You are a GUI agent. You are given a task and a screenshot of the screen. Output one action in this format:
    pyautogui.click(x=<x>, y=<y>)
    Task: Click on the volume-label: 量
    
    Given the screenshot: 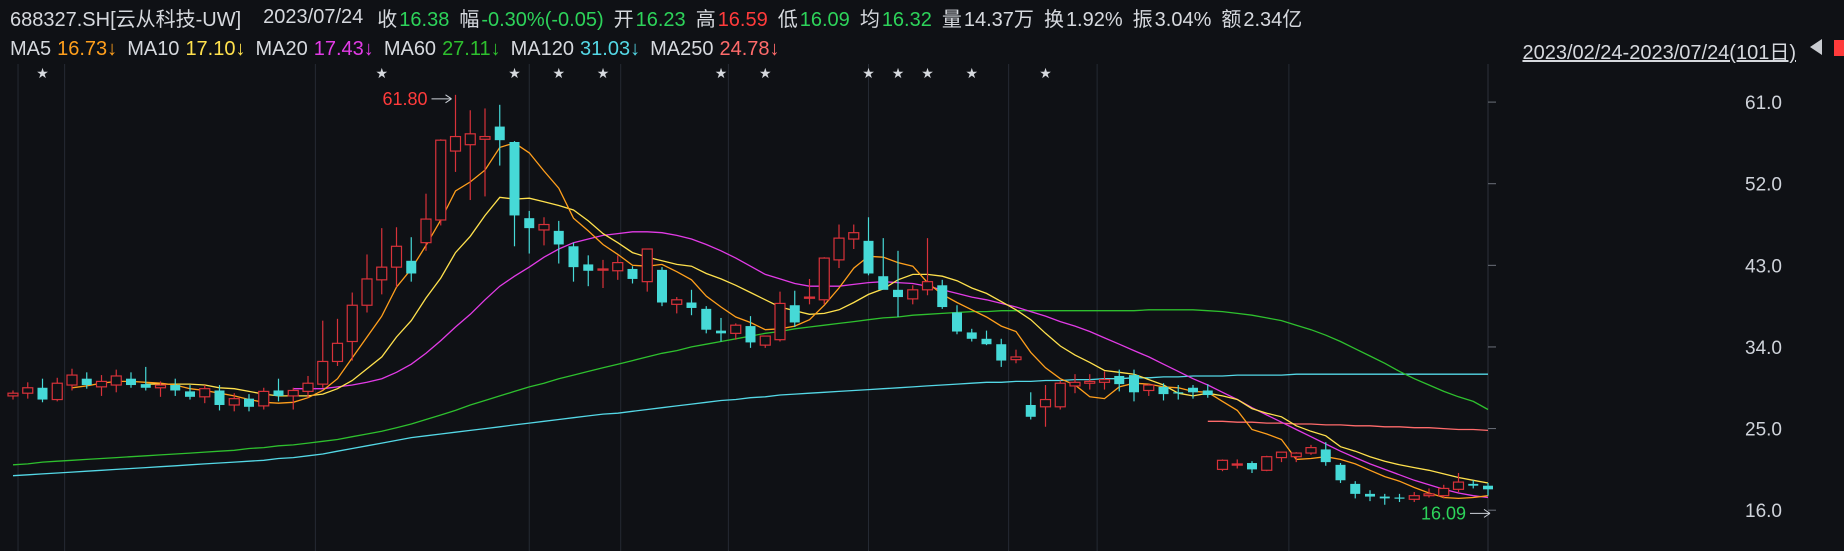 What is the action you would take?
    pyautogui.click(x=951, y=19)
    